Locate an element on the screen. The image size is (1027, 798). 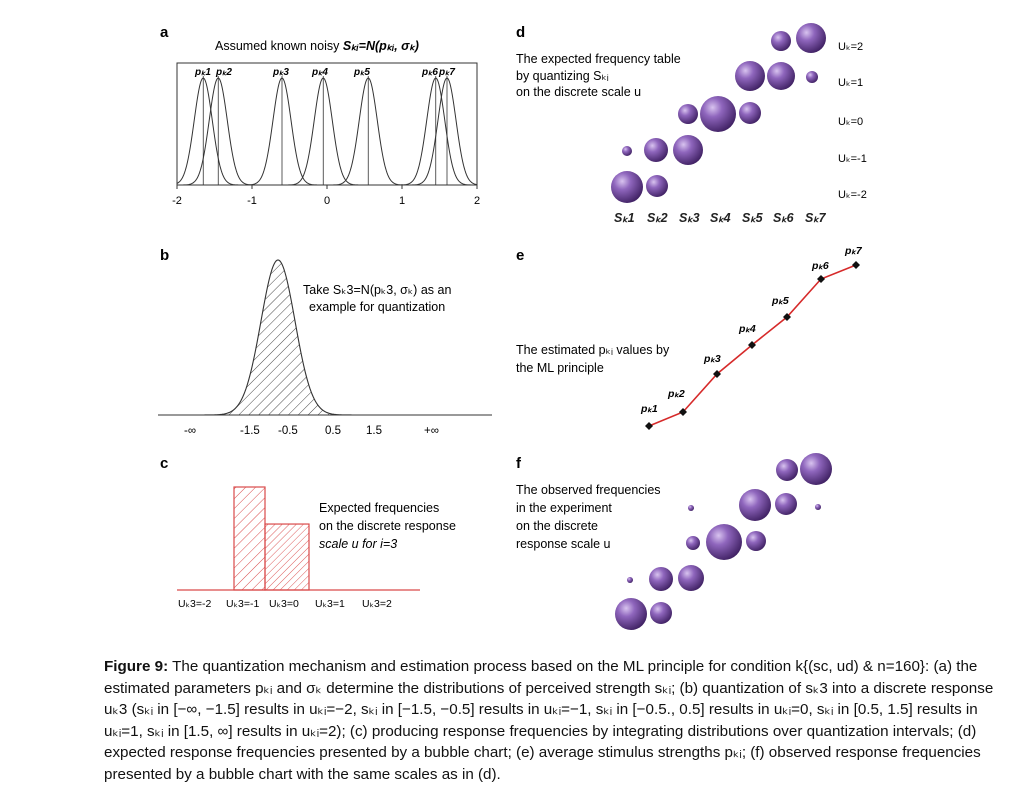
panel-a-peak-label-1: pₖ1 is located at coordinates (202, 72).